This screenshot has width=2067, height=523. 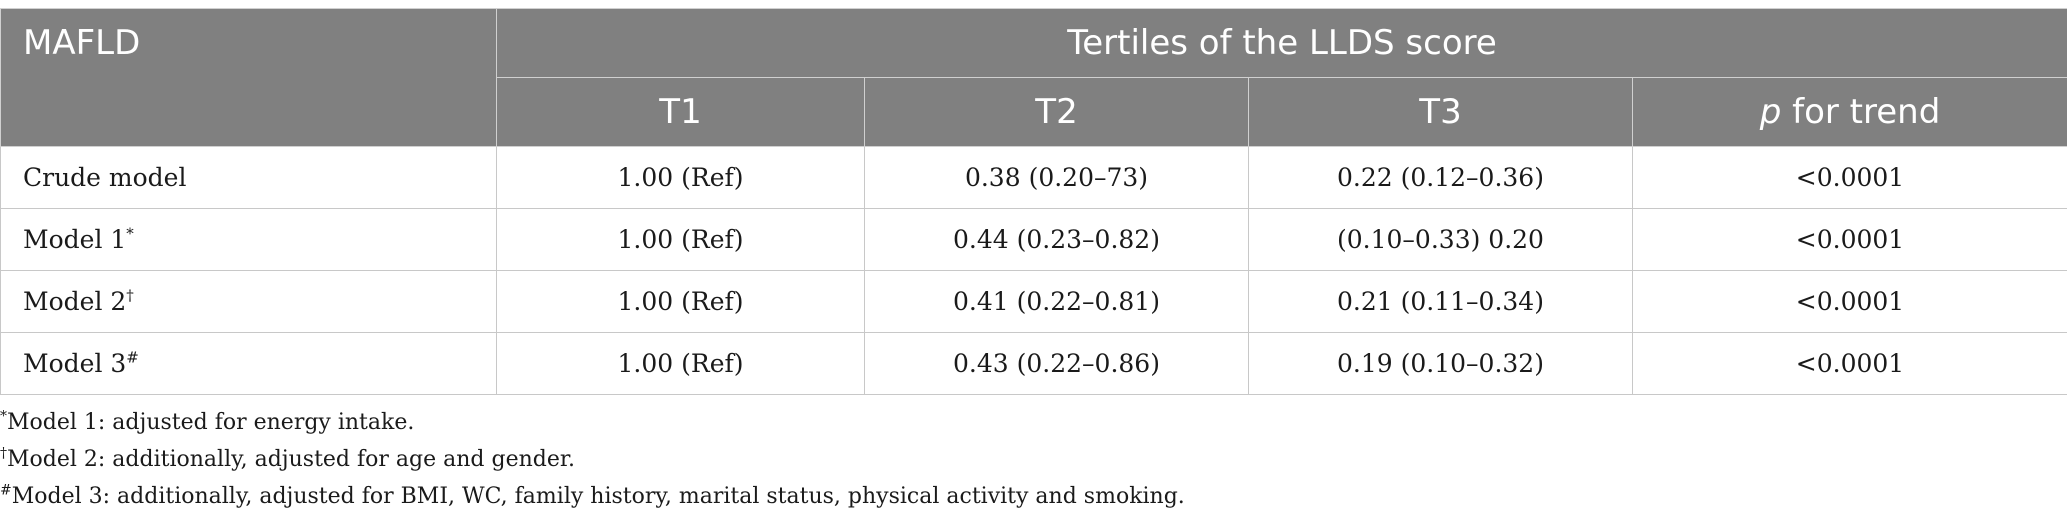 What do you see at coordinates (1440, 112) in the screenshot?
I see `column-header-t3: T3` at bounding box center [1440, 112].